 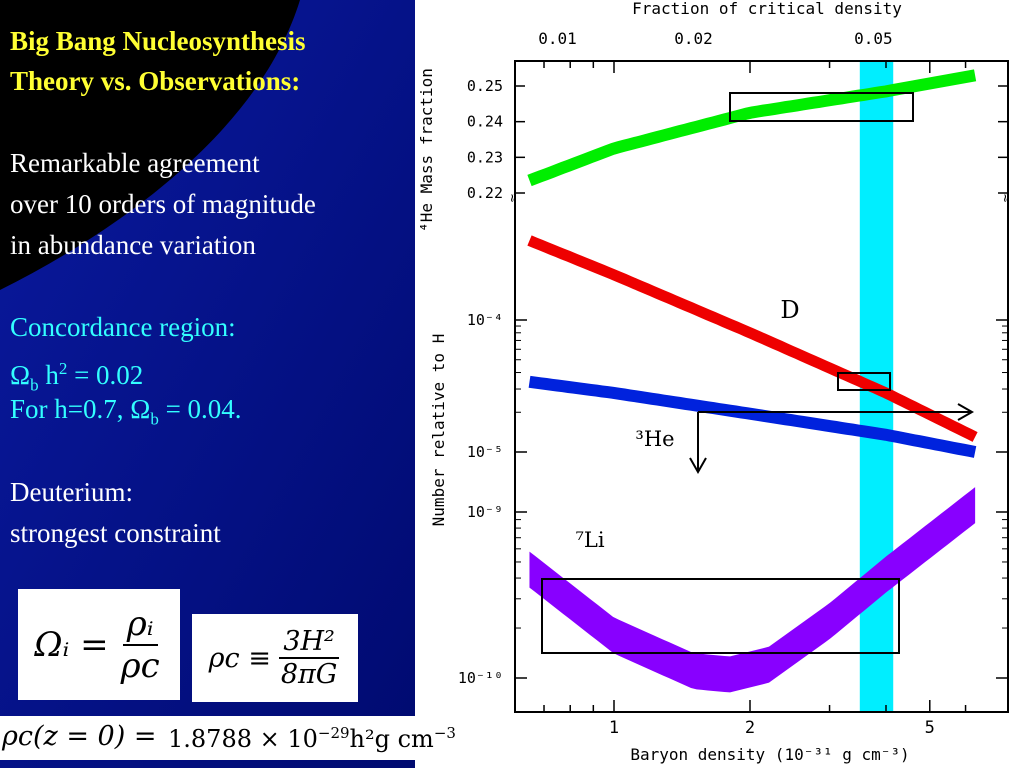 I want to click on top-axis-label: Fraction of critical density, so click(x=767, y=9).